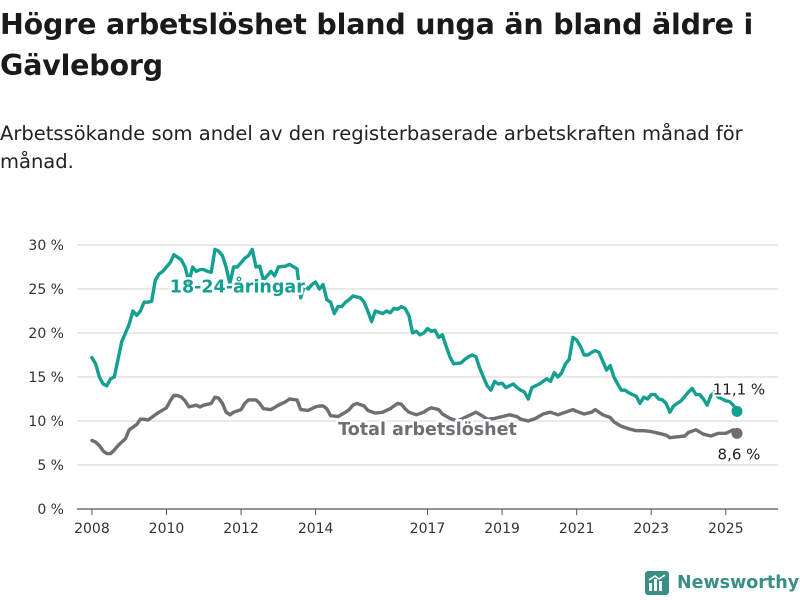 The height and width of the screenshot is (600, 800). What do you see at coordinates (657, 583) in the screenshot?
I see `newsworthy-logo-icon` at bounding box center [657, 583].